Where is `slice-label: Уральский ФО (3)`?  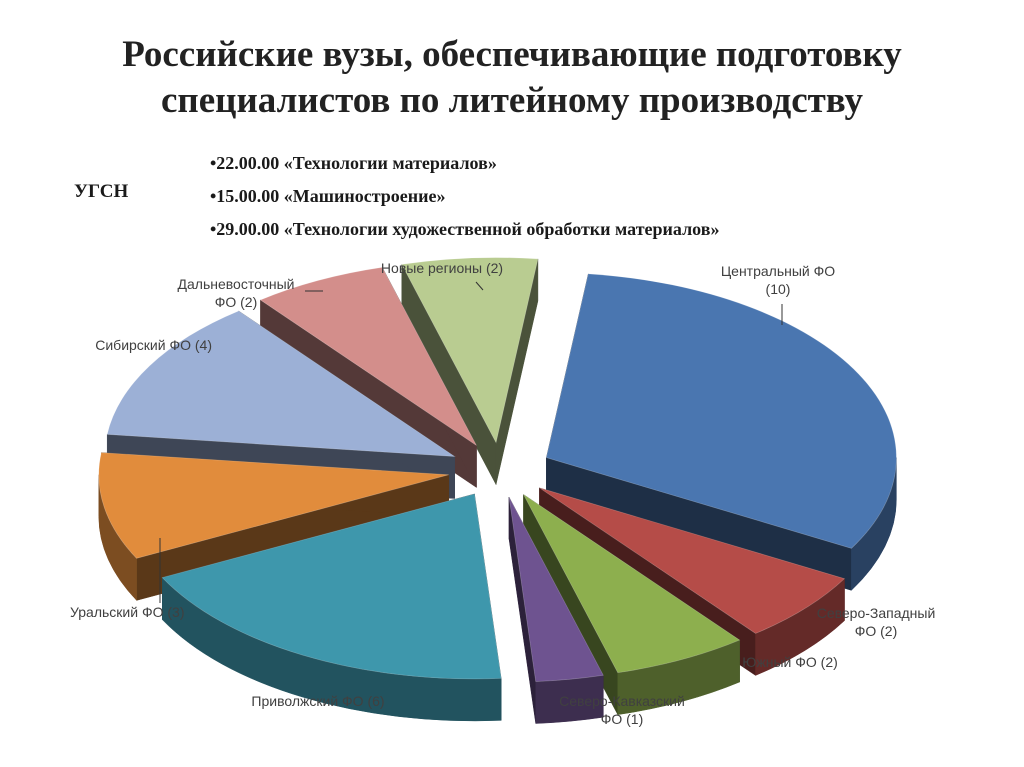
slice-label: Уральский ФО (3) is located at coordinates (127, 612).